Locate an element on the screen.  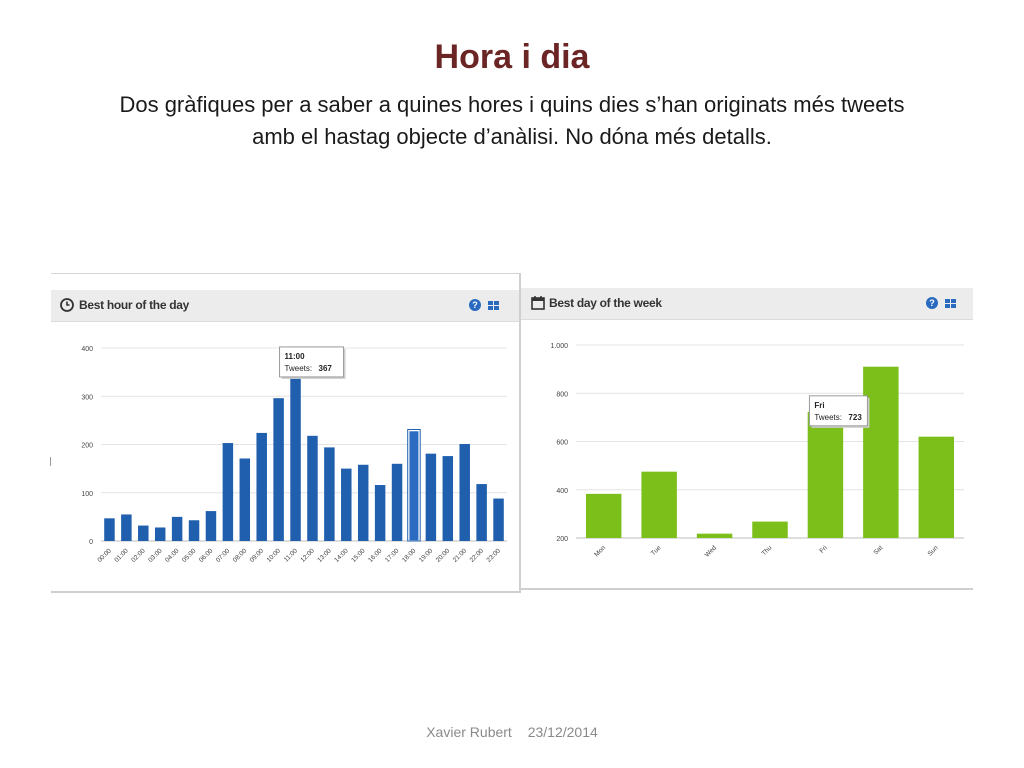
hour-xtick-label: 10:00 is located at coordinates (274, 555).